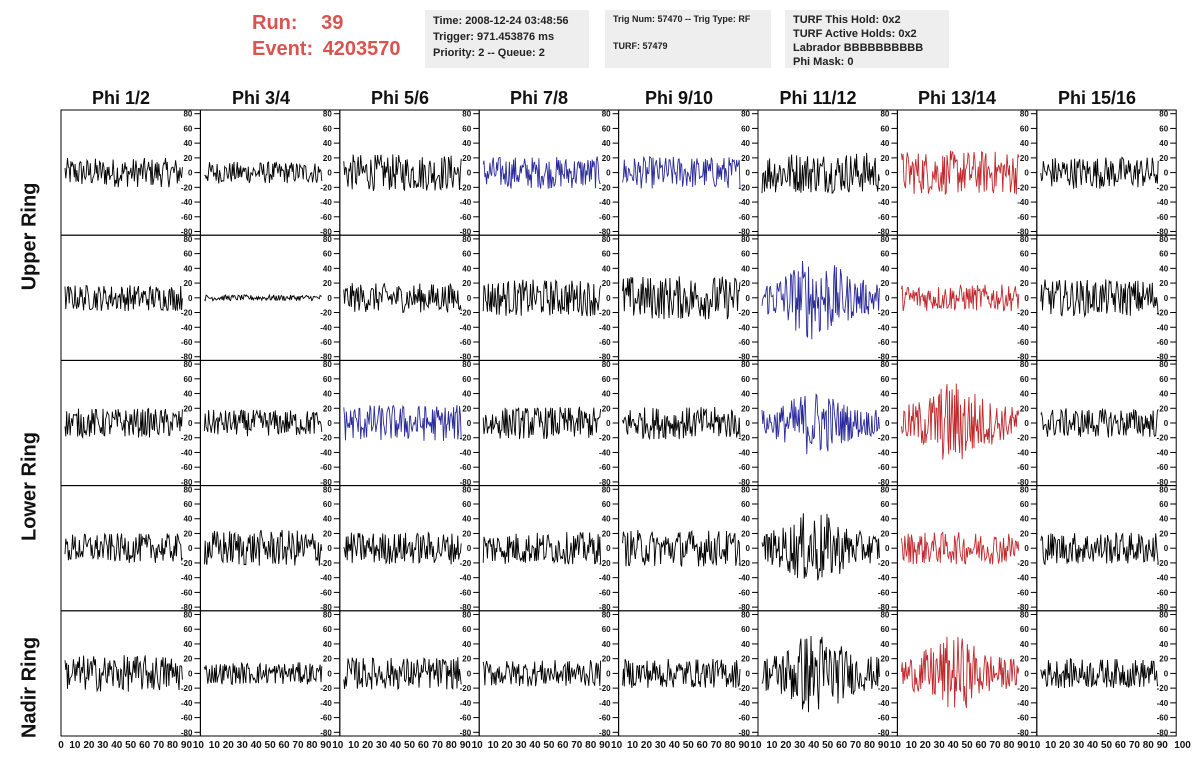 The width and height of the screenshot is (1196, 772). Describe the element at coordinates (1093, 745) in the screenshot. I see `x-tick-label: 40` at that location.